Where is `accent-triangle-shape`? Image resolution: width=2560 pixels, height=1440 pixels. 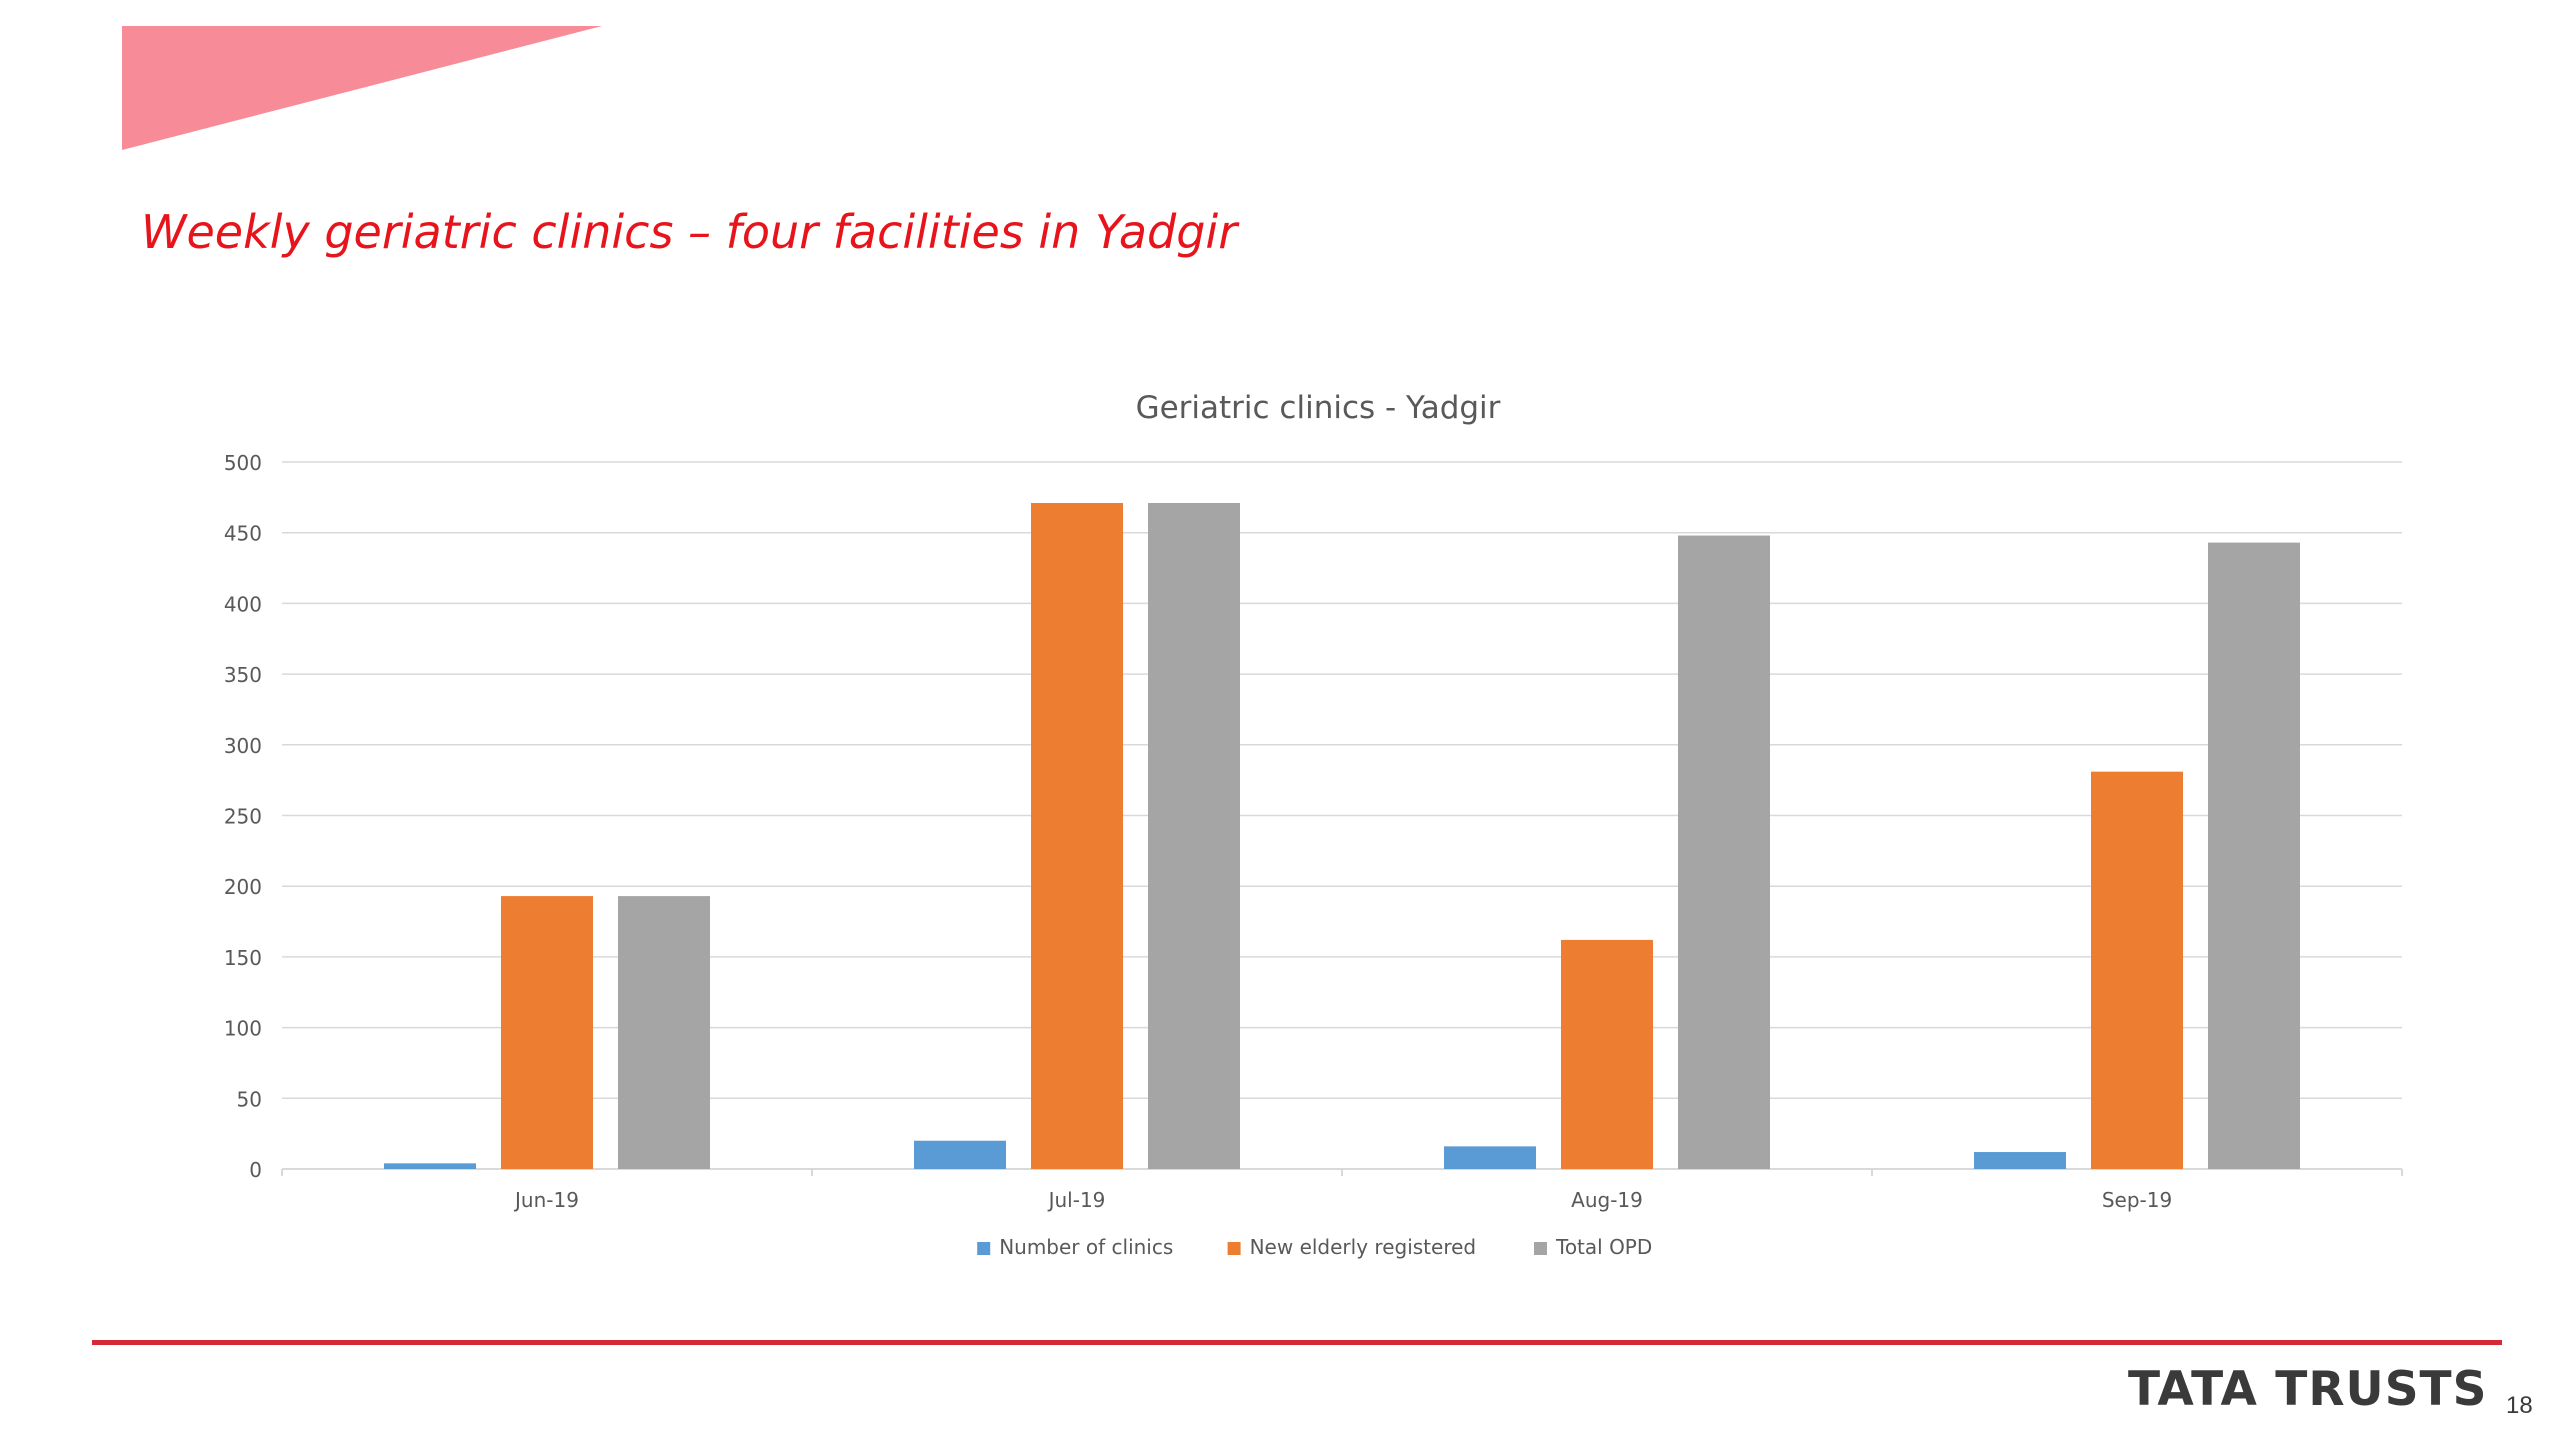
accent-triangle-shape is located at coordinates (362, 88).